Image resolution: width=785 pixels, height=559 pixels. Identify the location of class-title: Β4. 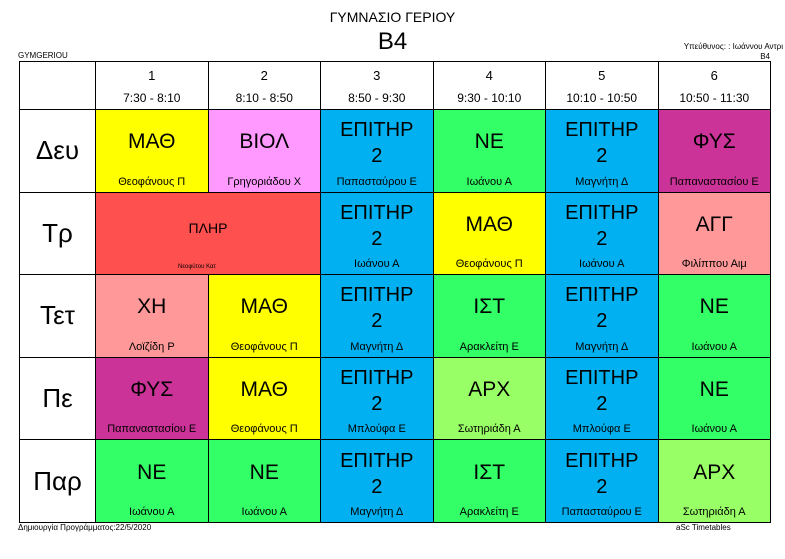
(392, 41).